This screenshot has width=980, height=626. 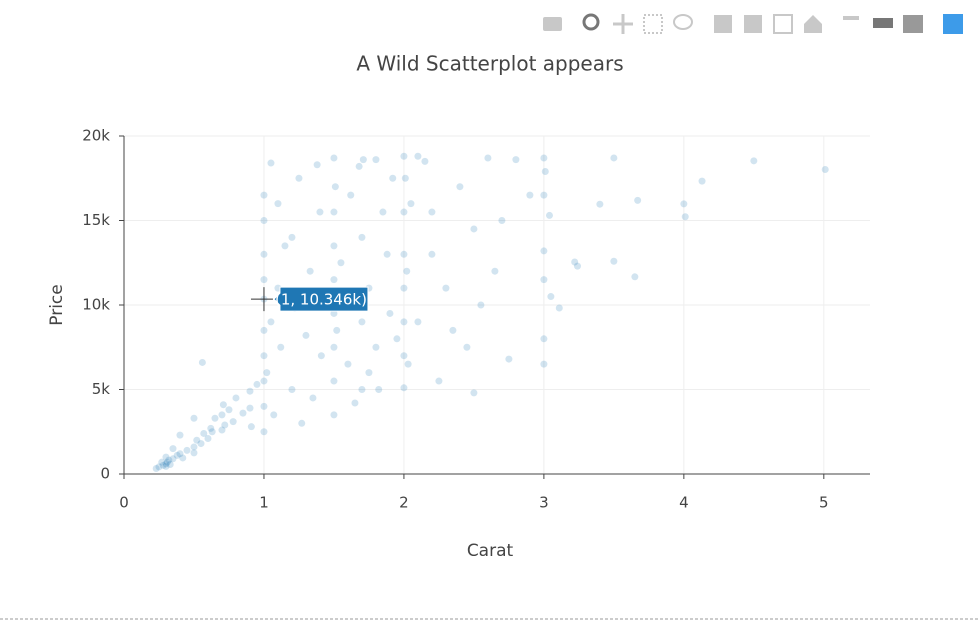 I want to click on y-tick-label: 5k, so click(x=101, y=389).